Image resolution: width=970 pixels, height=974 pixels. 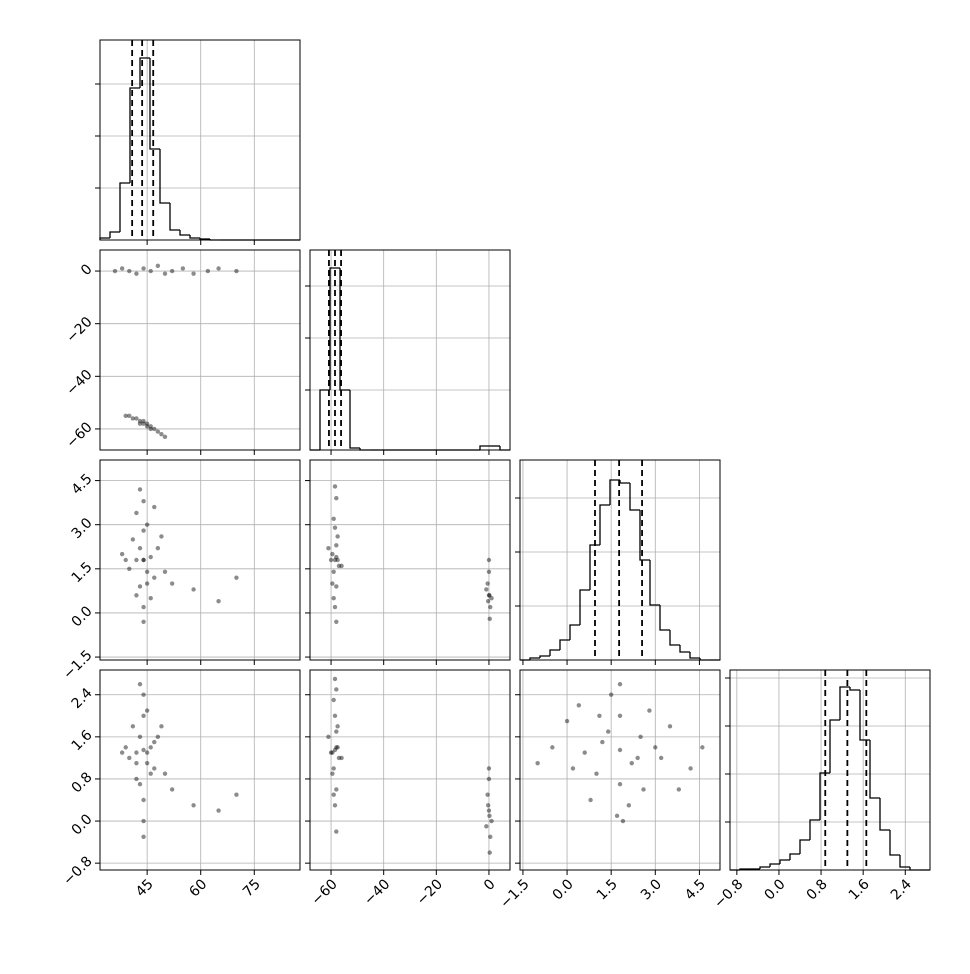 I want to click on x-tick-label: 0.0, so click(x=775, y=889).